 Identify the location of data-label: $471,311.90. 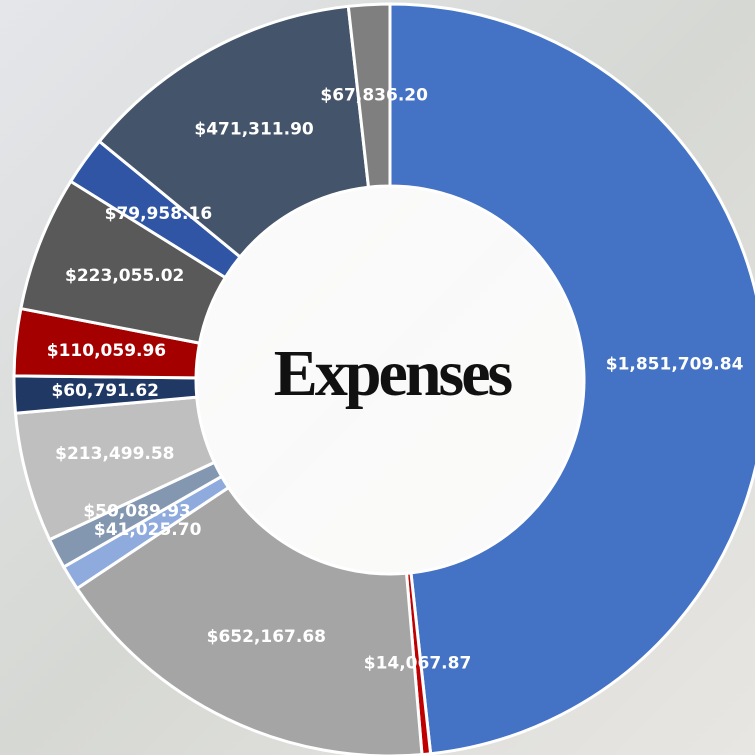
(254, 130).